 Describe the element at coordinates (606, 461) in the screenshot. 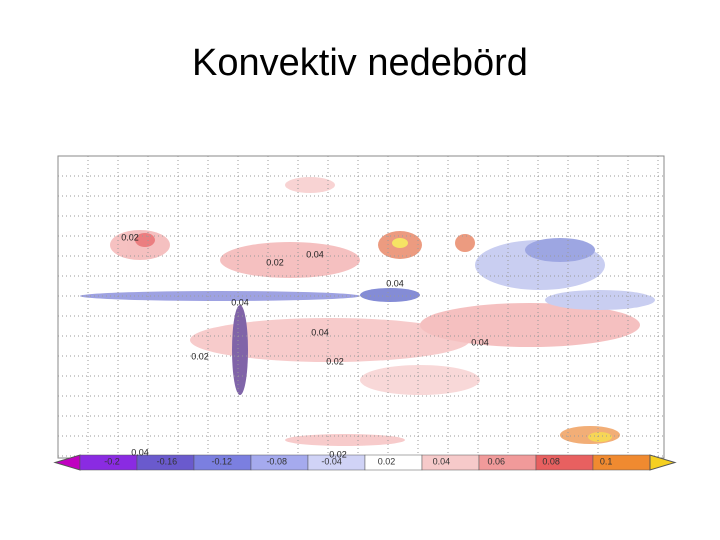

I see `colorbar-label: 0.1` at that location.